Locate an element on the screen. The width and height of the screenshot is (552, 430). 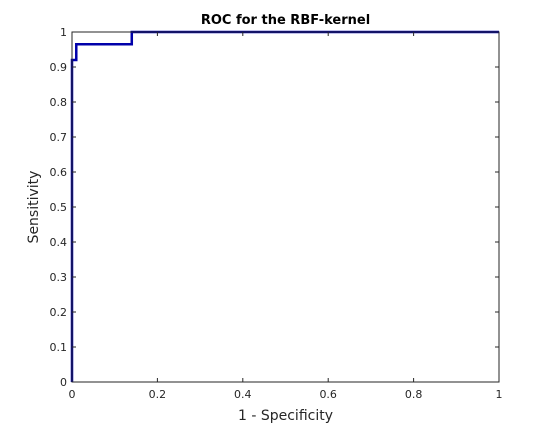
y-tick-label: 1 is located at coordinates (63, 32).